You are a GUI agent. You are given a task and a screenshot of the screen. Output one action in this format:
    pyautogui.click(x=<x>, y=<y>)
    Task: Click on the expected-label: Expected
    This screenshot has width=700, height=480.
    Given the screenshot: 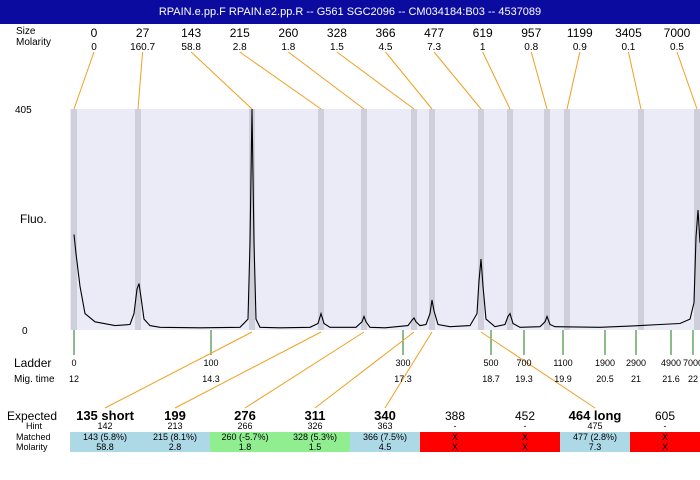 What is the action you would take?
    pyautogui.click(x=32, y=416)
    